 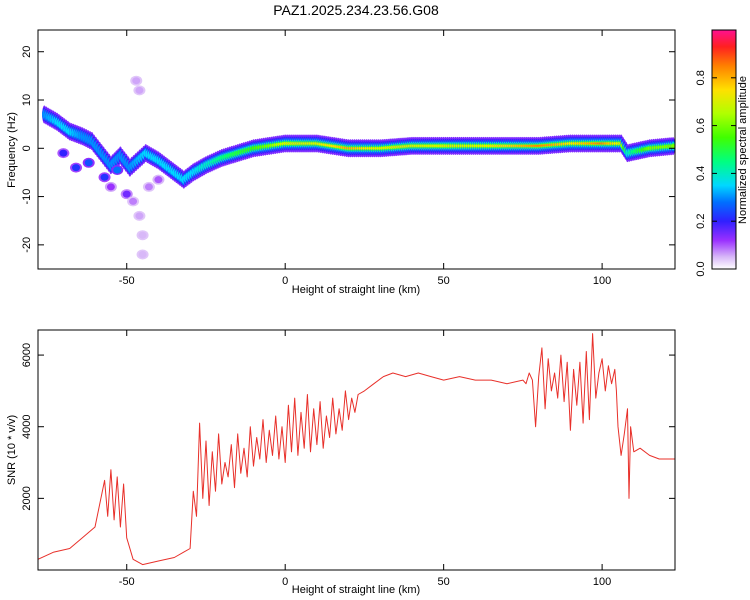 I want to click on y-tick-label: 10, so click(x=27, y=100).